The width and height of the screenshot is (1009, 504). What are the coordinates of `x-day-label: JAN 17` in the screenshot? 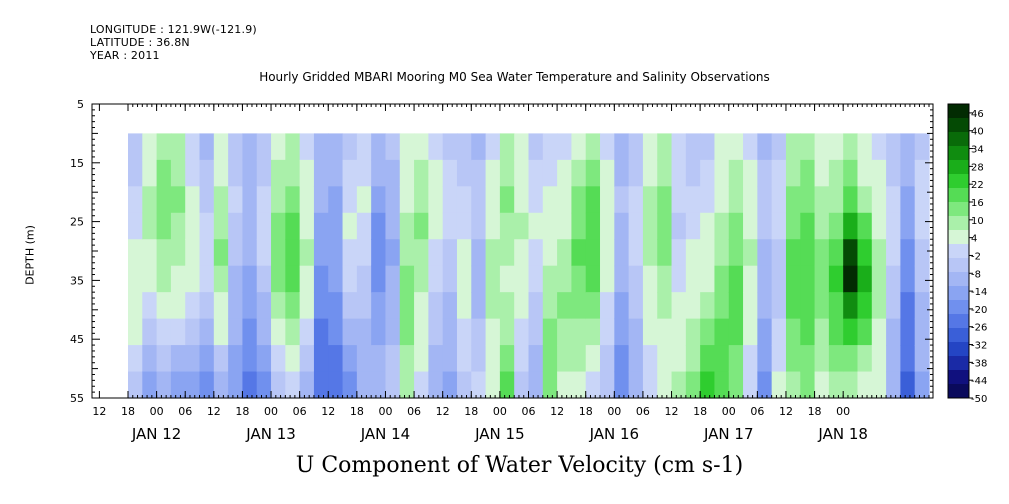 It's located at (728, 434).